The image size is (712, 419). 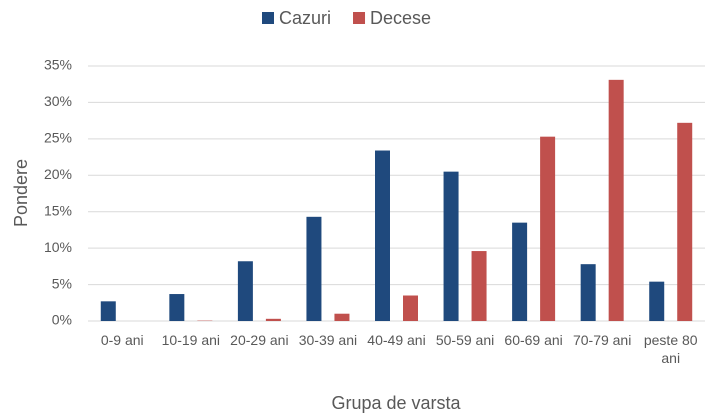 What do you see at coordinates (396, 340) in the screenshot?
I see `x-tick-label: 40-49 ani` at bounding box center [396, 340].